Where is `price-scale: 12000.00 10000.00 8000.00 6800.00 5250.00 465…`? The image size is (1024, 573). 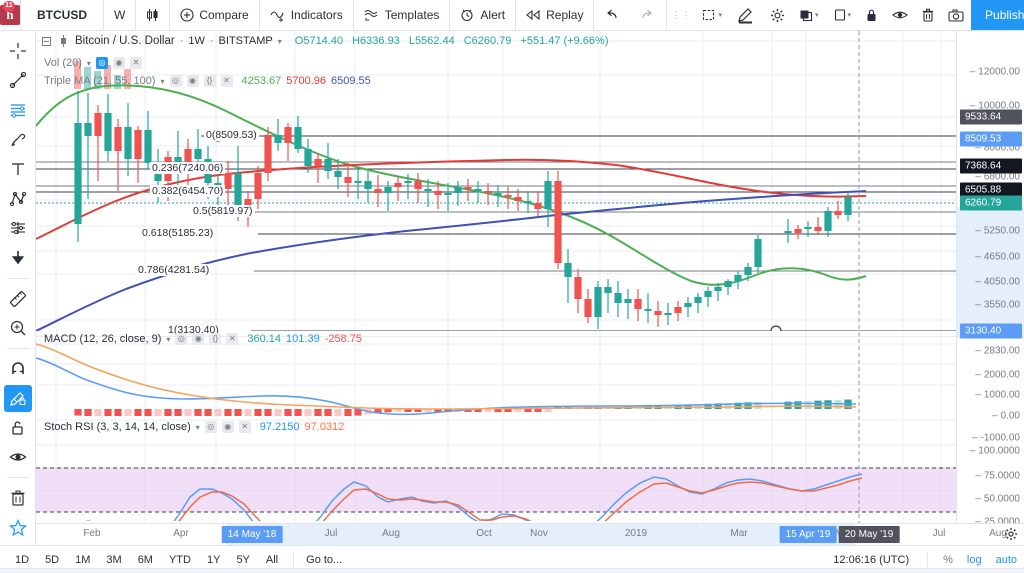
price-scale: 12000.00 10000.00 8000.00 6800.00 5250.00 465… is located at coordinates (990, 291).